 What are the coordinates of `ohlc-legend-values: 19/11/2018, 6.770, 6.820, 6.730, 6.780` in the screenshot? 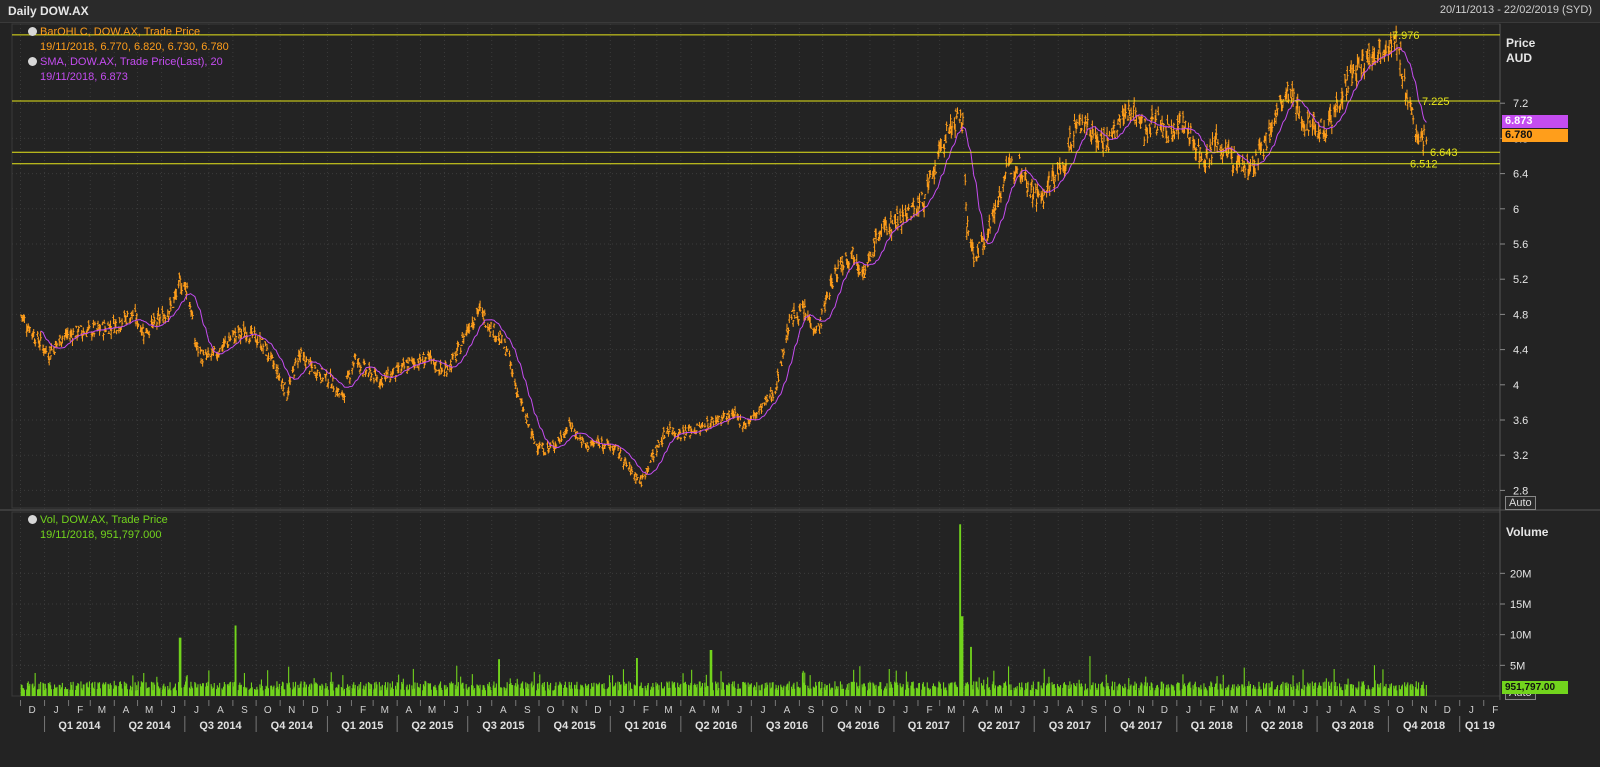 It's located at (134, 47).